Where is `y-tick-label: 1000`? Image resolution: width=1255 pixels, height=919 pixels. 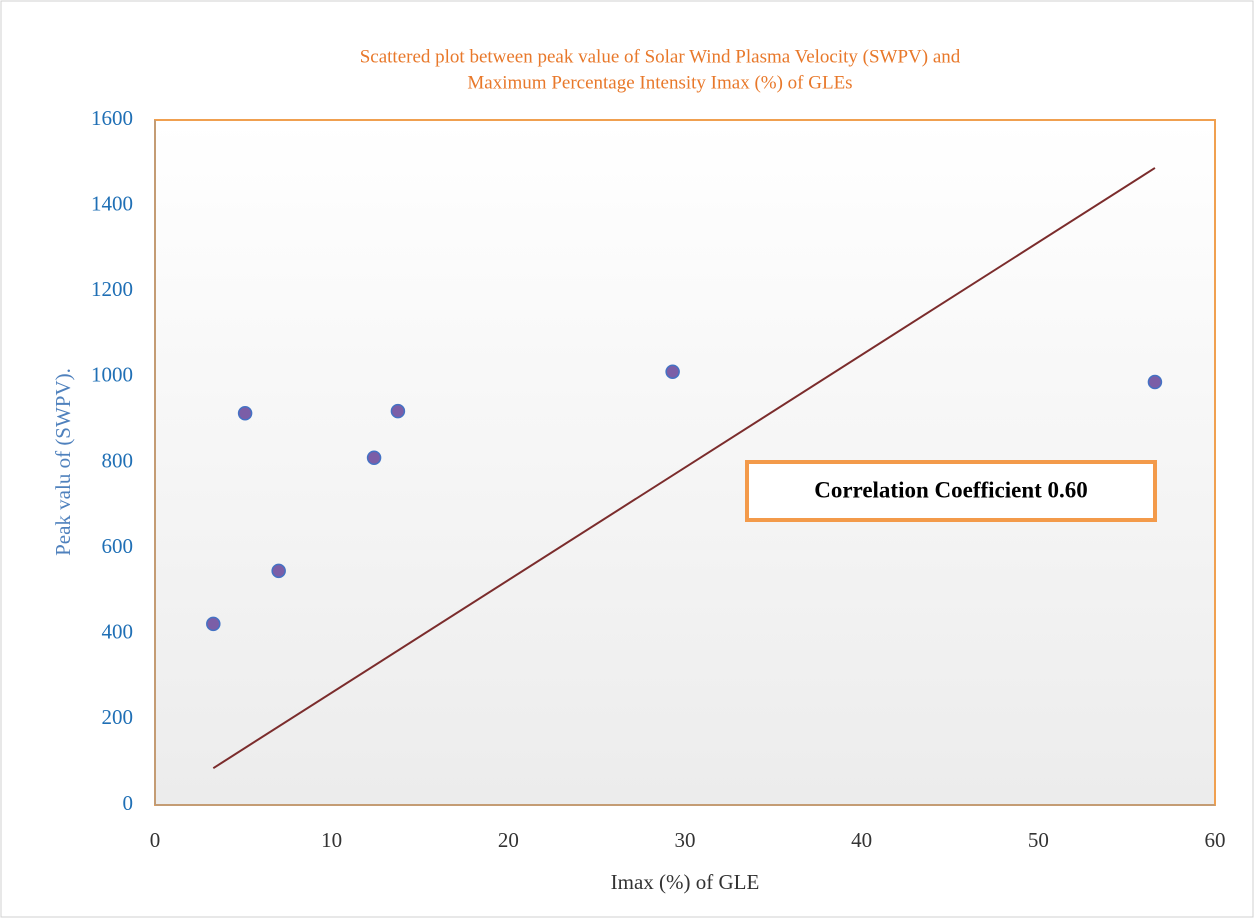
y-tick-label: 1000 is located at coordinates (112, 375).